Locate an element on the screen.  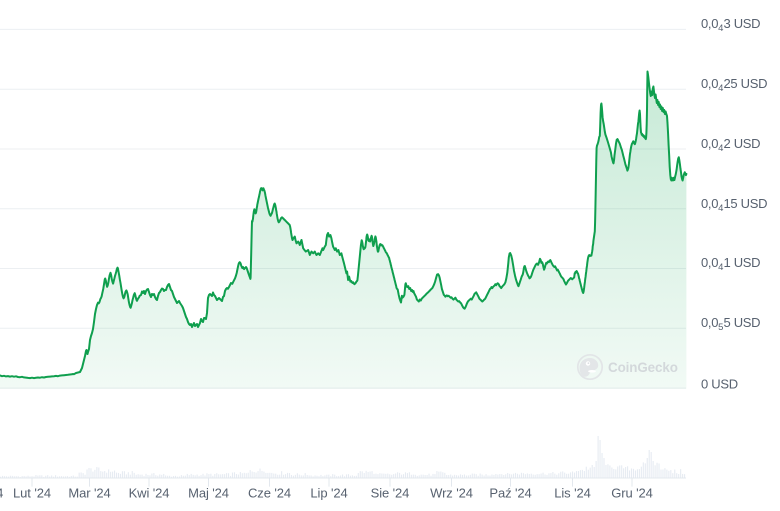
svg-text: CoinGecko is located at coordinates (643, 367).